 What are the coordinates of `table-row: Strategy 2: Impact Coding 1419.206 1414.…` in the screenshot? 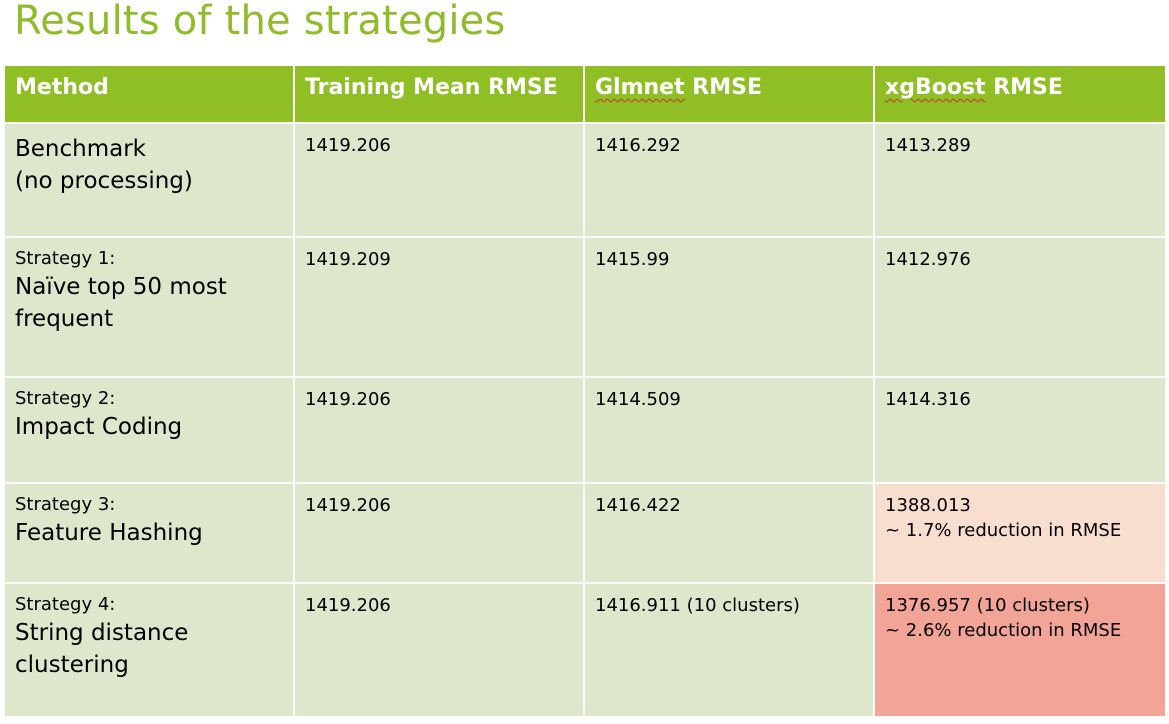 It's located at (585, 430).